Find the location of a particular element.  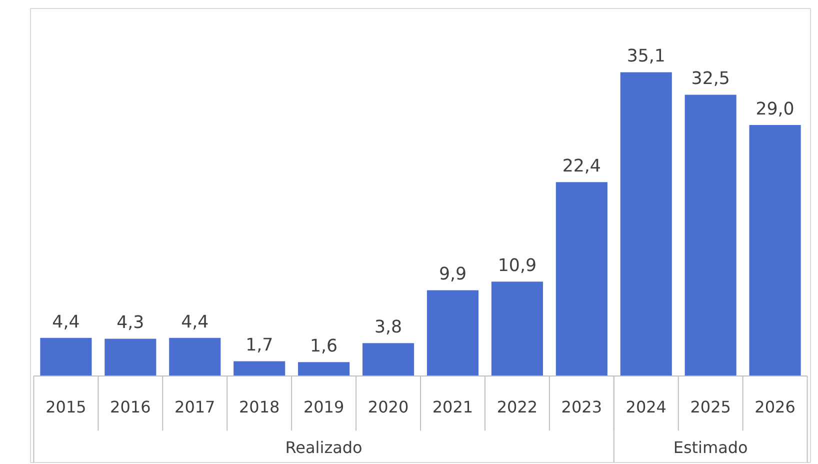

text: Realizado is located at coordinates (323, 447).